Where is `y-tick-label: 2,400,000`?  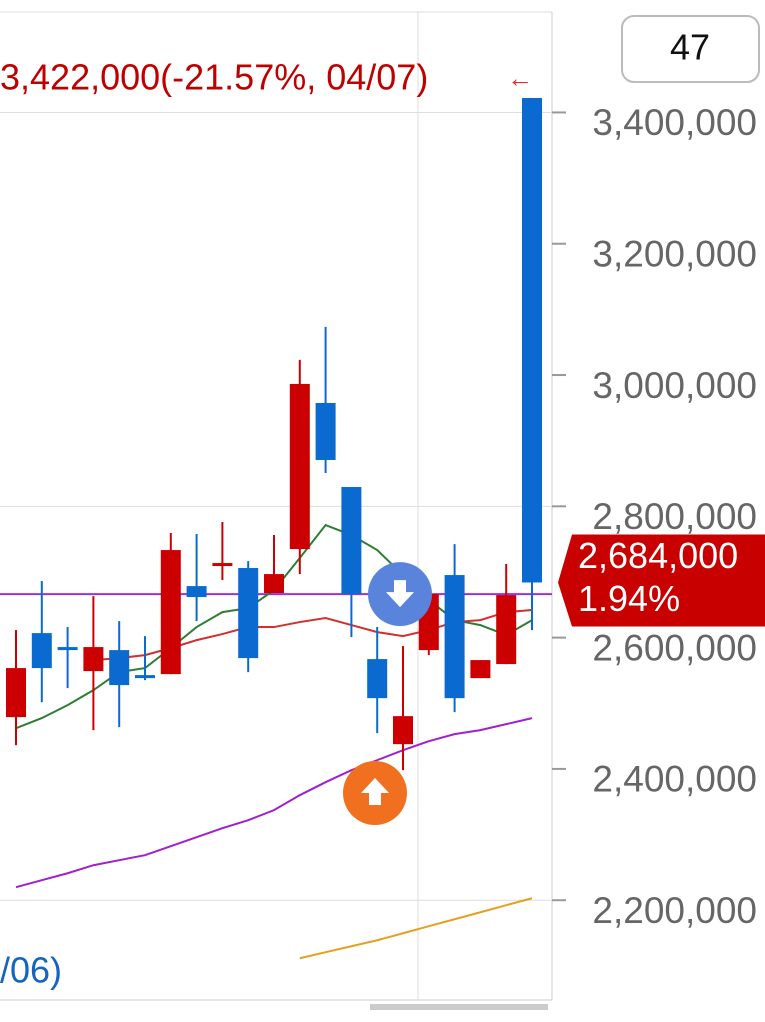 y-tick-label: 2,400,000 is located at coordinates (674, 779).